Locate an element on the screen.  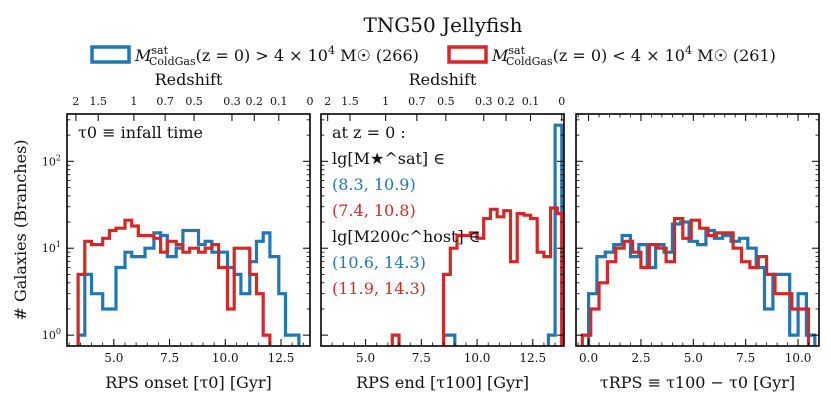
y-tick-label: 10⁰ is located at coordinates (51, 334).